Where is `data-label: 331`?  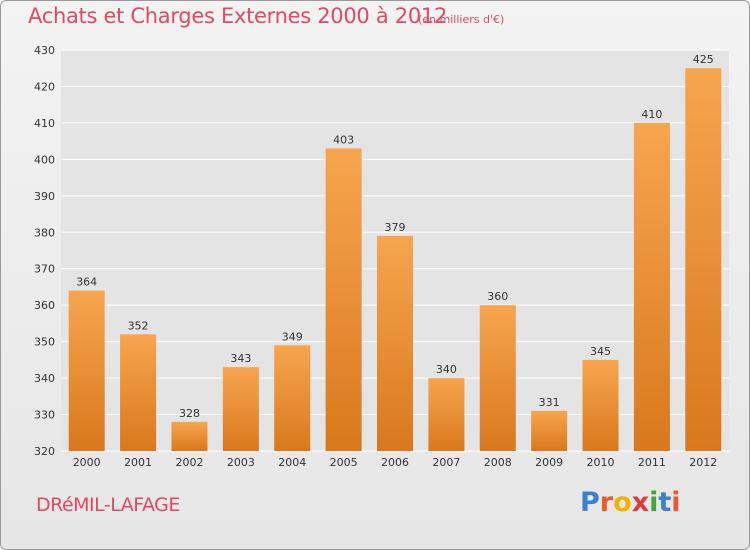
data-label: 331 is located at coordinates (549, 402).